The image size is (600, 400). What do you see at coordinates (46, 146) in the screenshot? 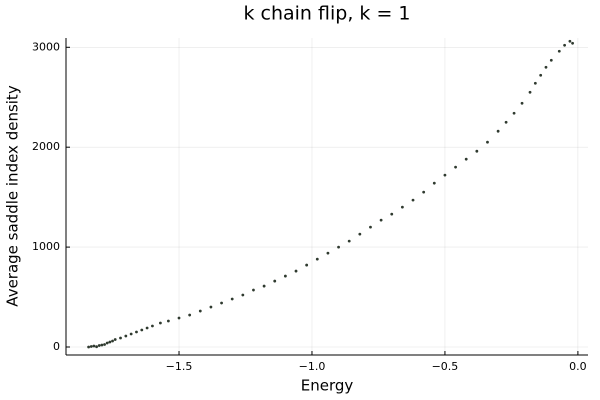
I see `y-tick-label: 2000` at bounding box center [46, 146].